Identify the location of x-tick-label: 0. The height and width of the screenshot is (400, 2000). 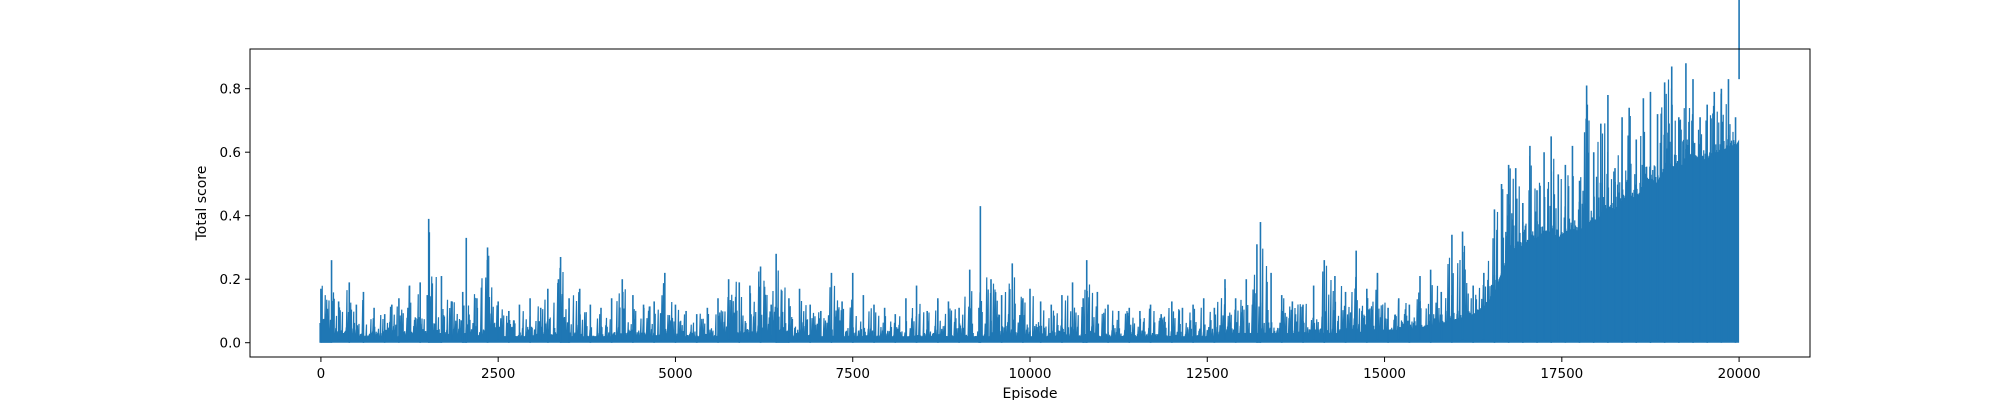
(321, 374).